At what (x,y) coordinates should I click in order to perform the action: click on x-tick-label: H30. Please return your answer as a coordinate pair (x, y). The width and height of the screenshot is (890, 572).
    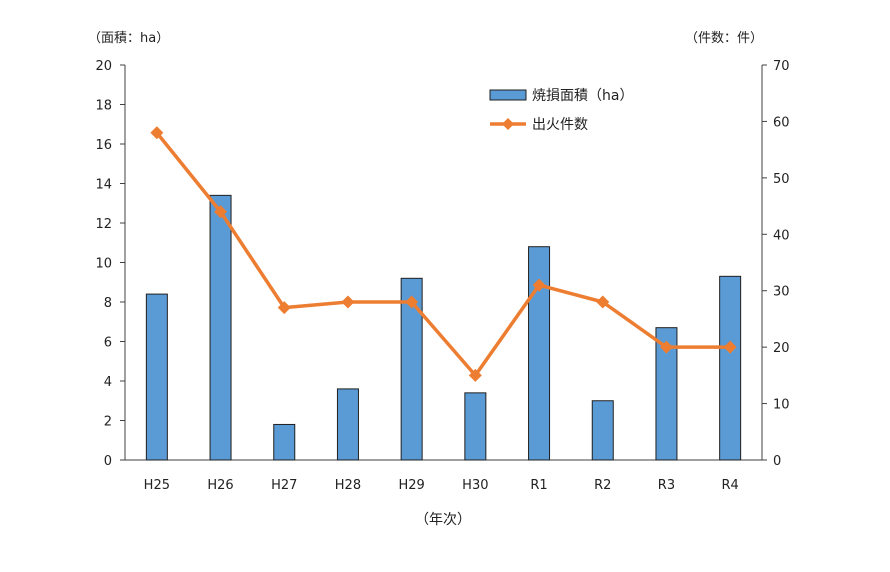
    Looking at the image, I should click on (475, 485).